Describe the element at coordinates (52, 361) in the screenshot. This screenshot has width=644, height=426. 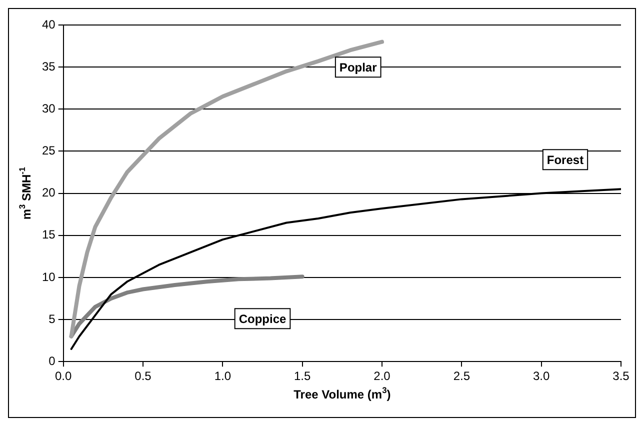
I see `y-tick-label: 0` at that location.